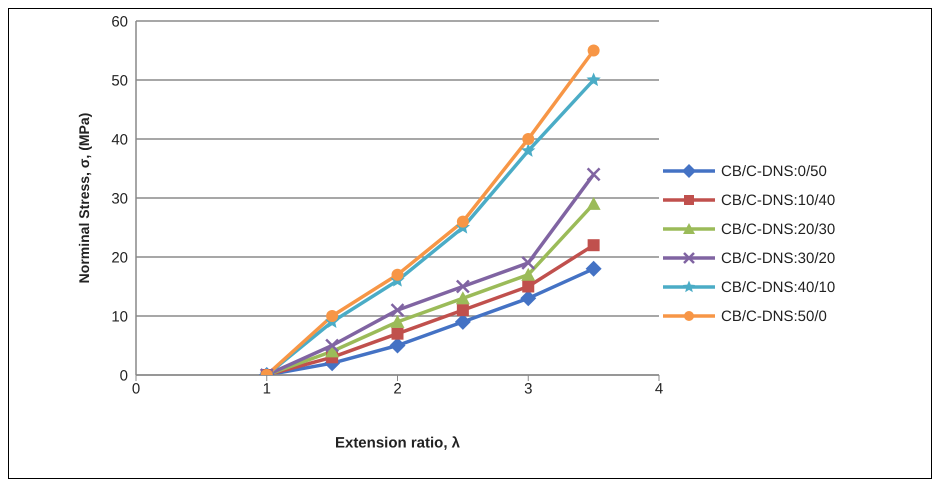 The image size is (940, 487). I want to click on legend-label: CB/C-DNS:20/30, so click(778, 229).